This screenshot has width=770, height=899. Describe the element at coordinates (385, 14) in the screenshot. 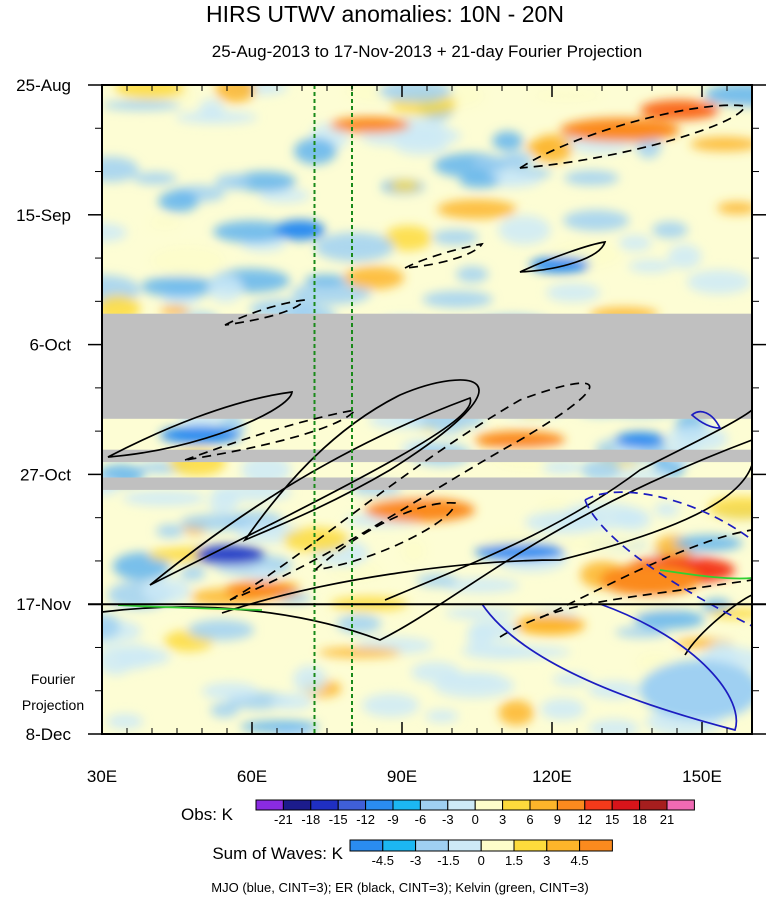

I see `chart-title: HIRS UTWV anomalies: 10N - 20N` at that location.